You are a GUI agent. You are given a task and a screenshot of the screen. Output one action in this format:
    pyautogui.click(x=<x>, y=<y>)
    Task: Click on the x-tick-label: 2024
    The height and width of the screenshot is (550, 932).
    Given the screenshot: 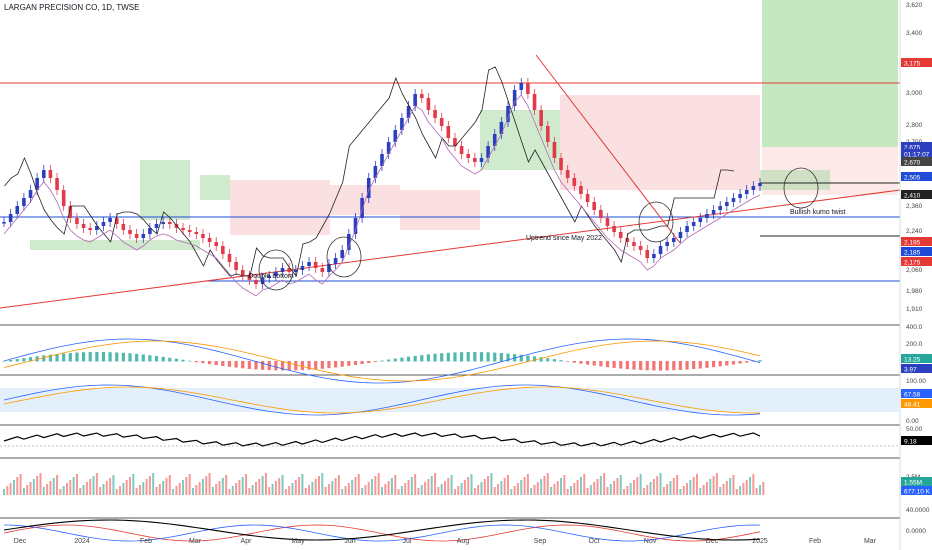 What is the action you would take?
    pyautogui.click(x=82, y=541)
    